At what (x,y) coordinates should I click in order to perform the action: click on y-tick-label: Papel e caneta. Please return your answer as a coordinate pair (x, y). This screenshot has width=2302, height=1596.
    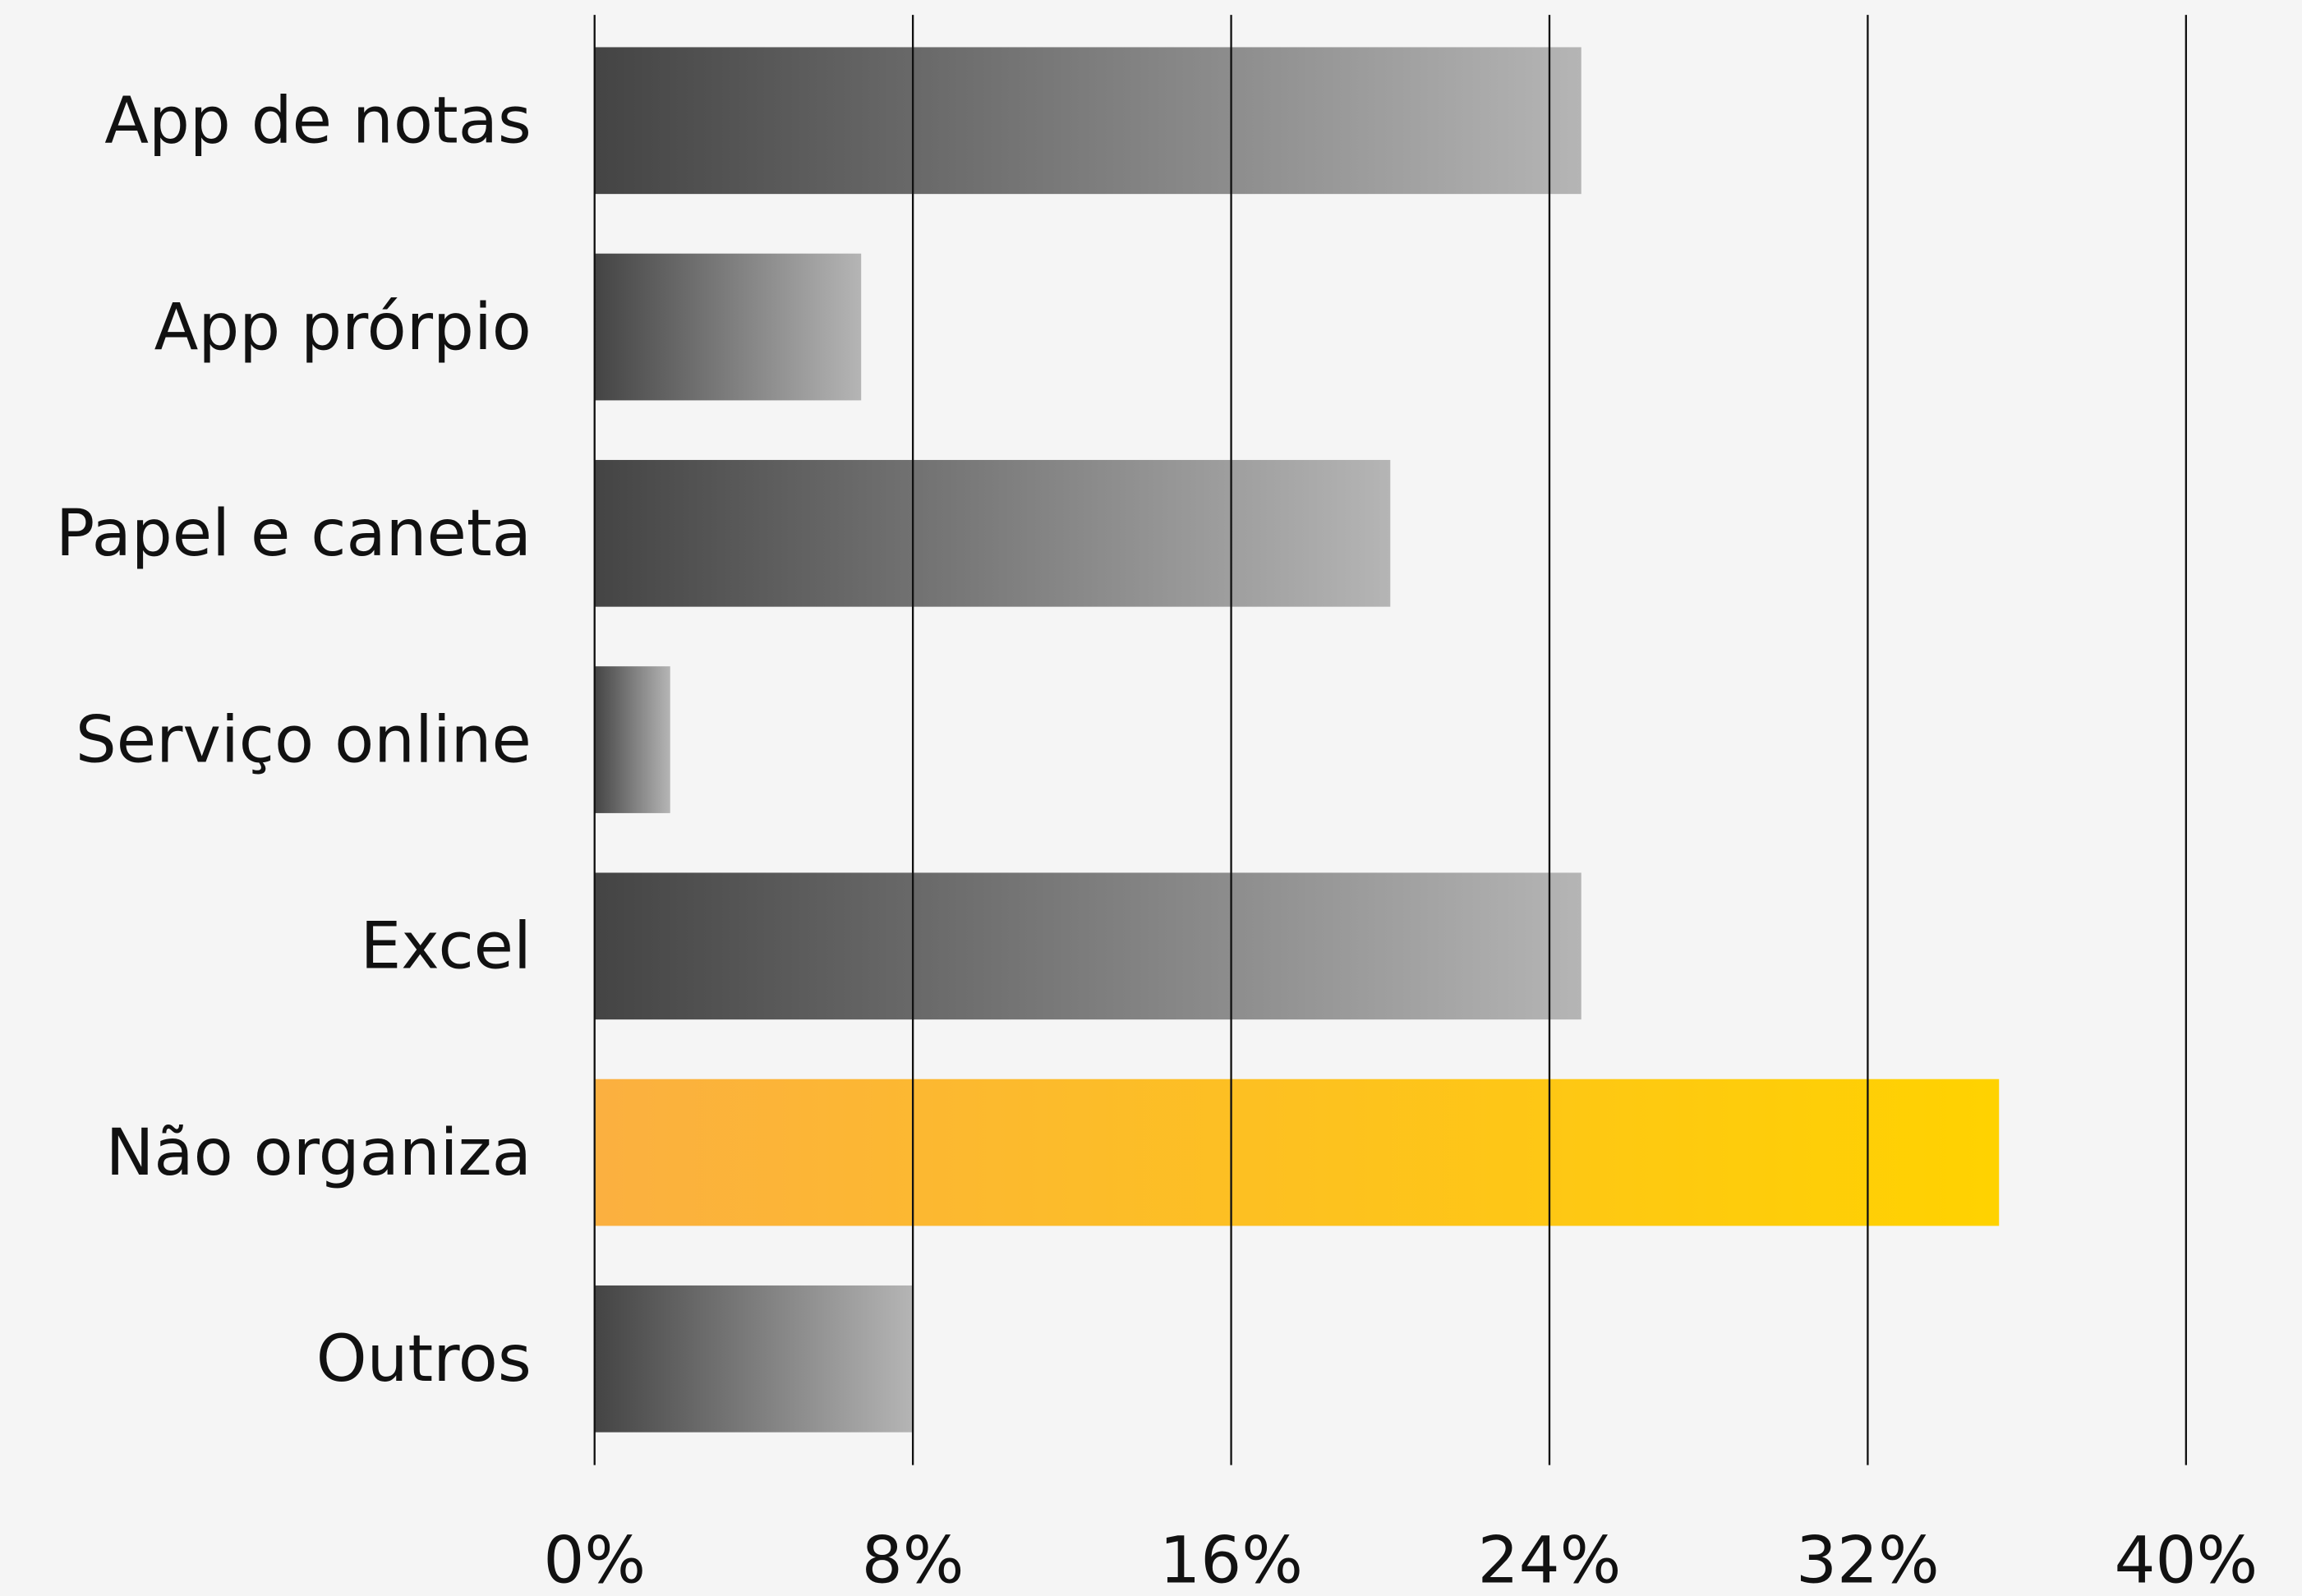
    Looking at the image, I should click on (294, 533).